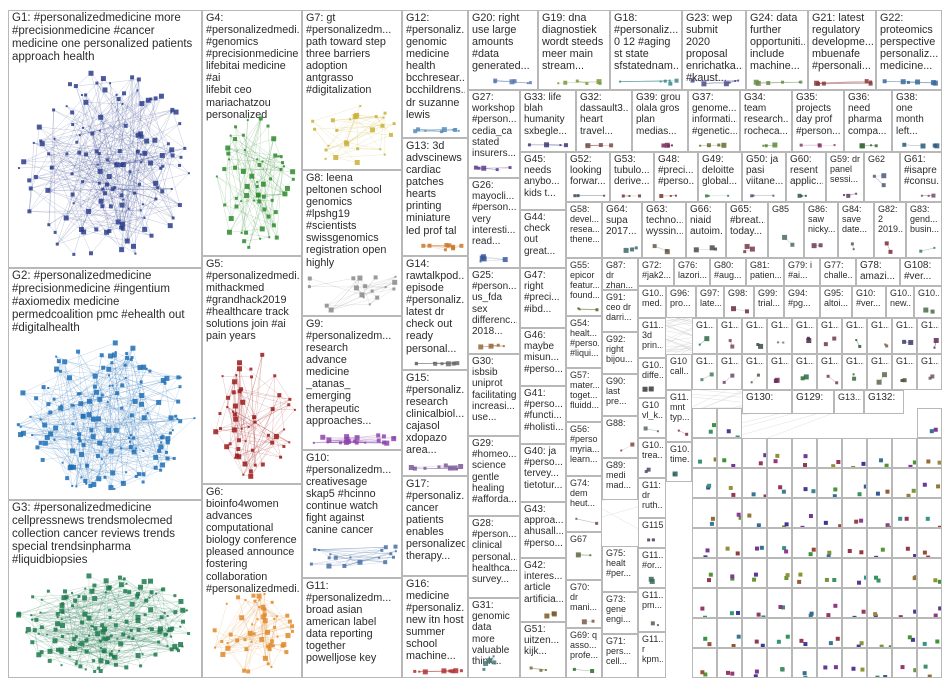 The width and height of the screenshot is (950, 688). Describe the element at coordinates (877, 159) in the screenshot. I see `group-label: G62` at that location.